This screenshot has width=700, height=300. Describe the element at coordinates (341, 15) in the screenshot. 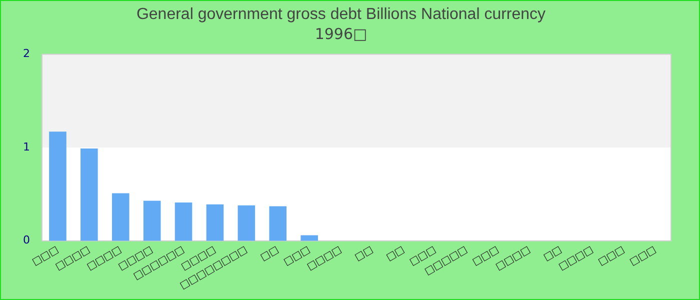

I see `chart-title: General government gross debt Billions National currency` at that location.